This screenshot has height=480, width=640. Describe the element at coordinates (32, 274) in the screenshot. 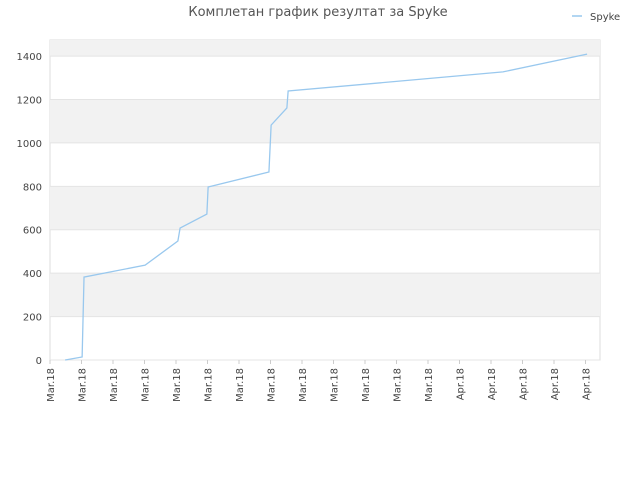

I see `y-tick-label: 400` at that location.